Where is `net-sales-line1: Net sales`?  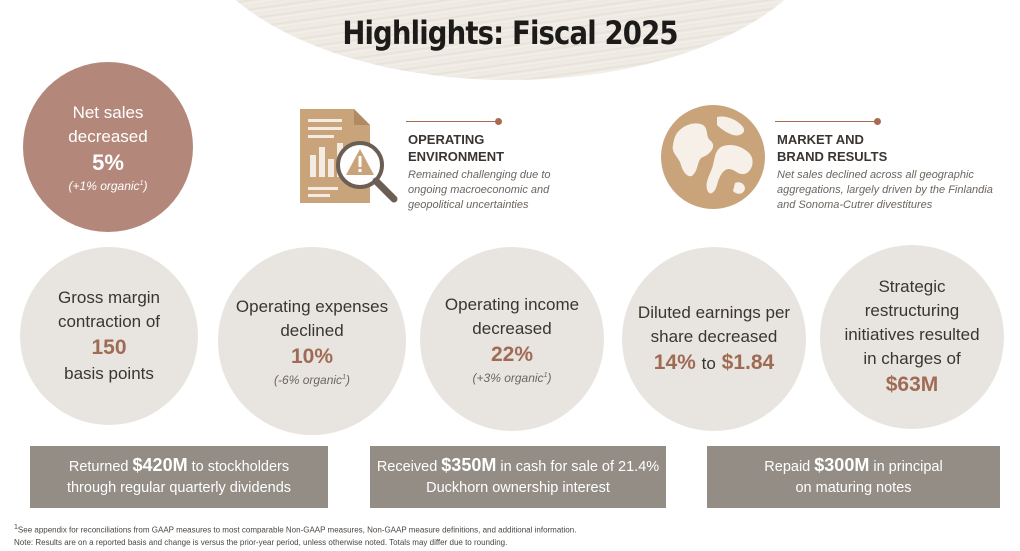 net-sales-line1: Net sales is located at coordinates (108, 112).